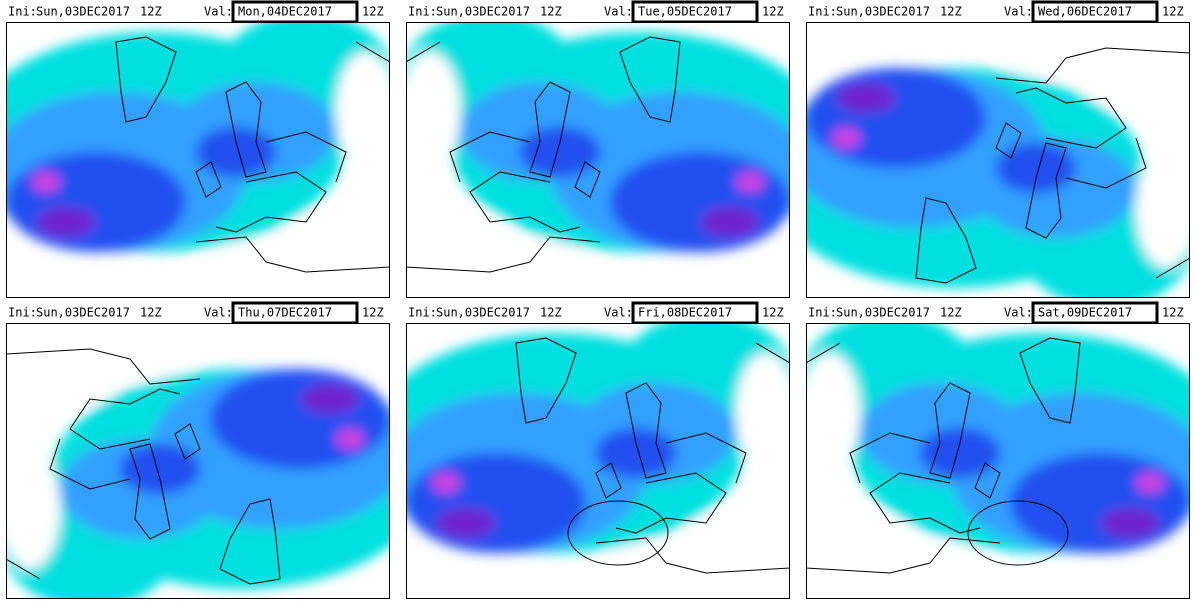  Describe the element at coordinates (1085, 313) in the screenshot. I see `val-date: Sat,09DEC2017` at that location.